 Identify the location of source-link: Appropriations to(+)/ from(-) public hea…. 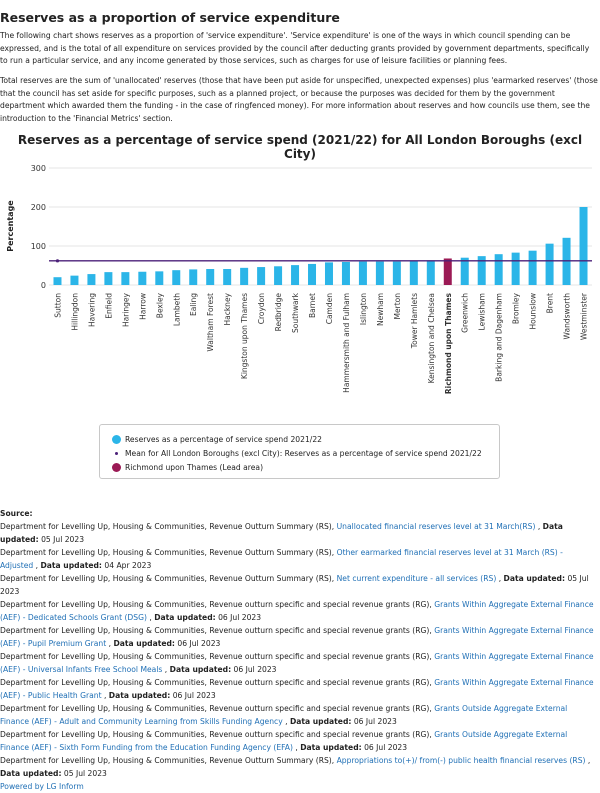
(461, 760).